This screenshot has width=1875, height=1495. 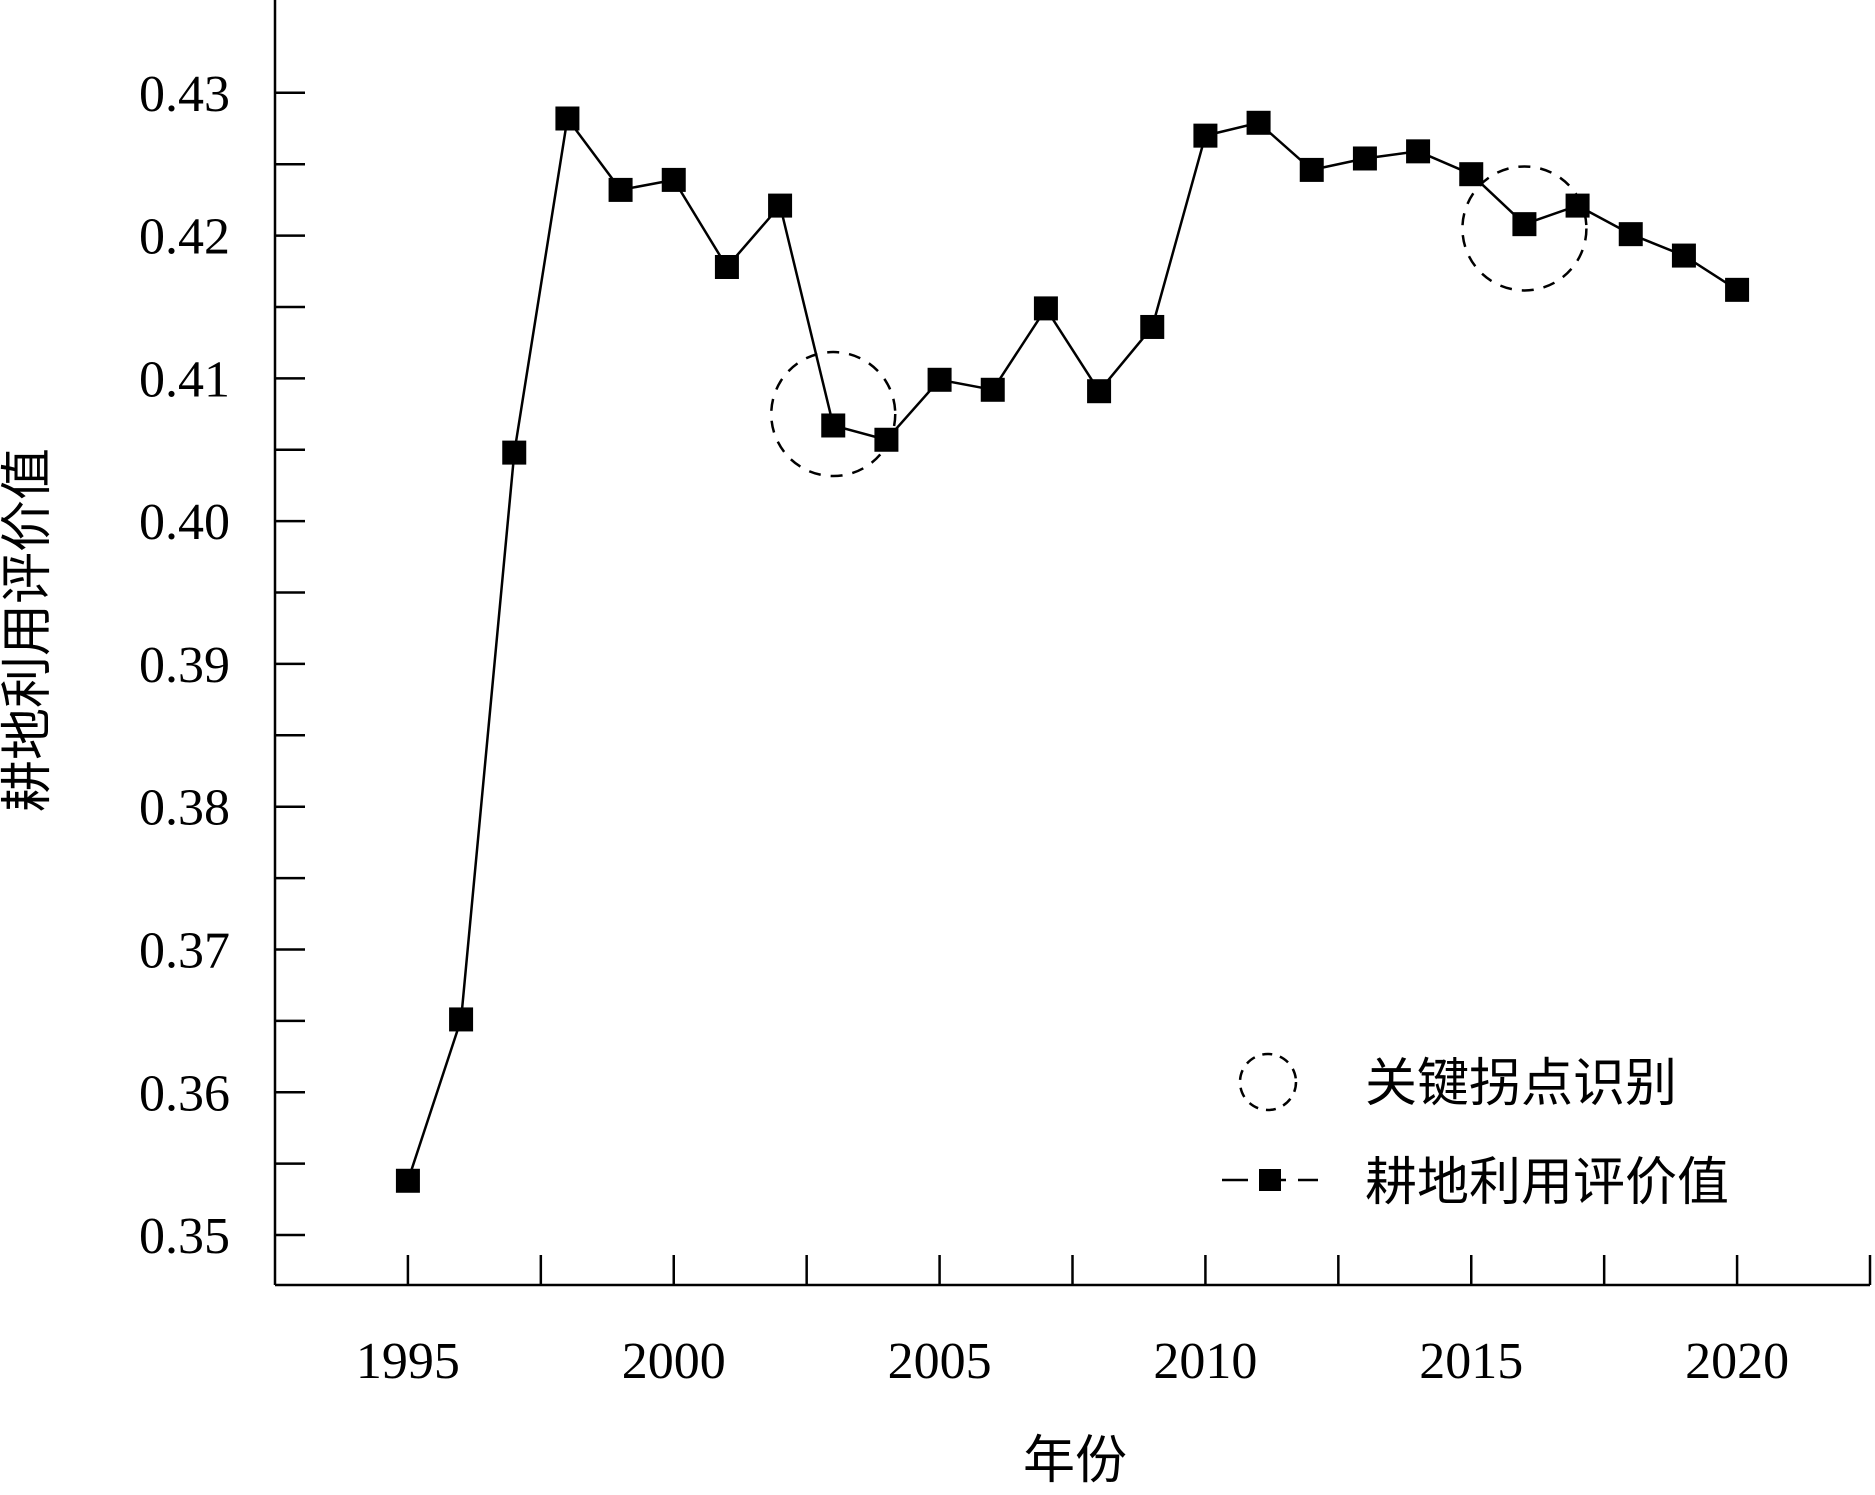 I want to click on x-tick-label: 2010, so click(x=1205, y=1361).